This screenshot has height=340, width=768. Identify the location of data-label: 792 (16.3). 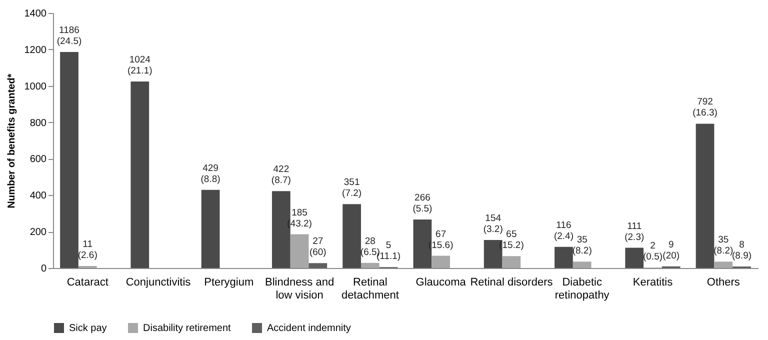
(705, 107).